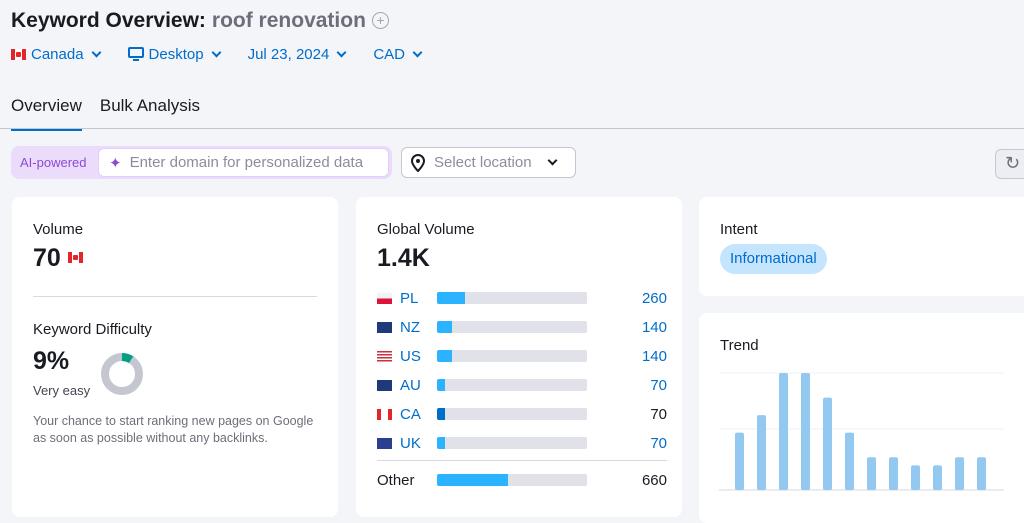 This screenshot has width=1024, height=523. Describe the element at coordinates (384, 385) in the screenshot. I see `au-flag-icon` at that location.